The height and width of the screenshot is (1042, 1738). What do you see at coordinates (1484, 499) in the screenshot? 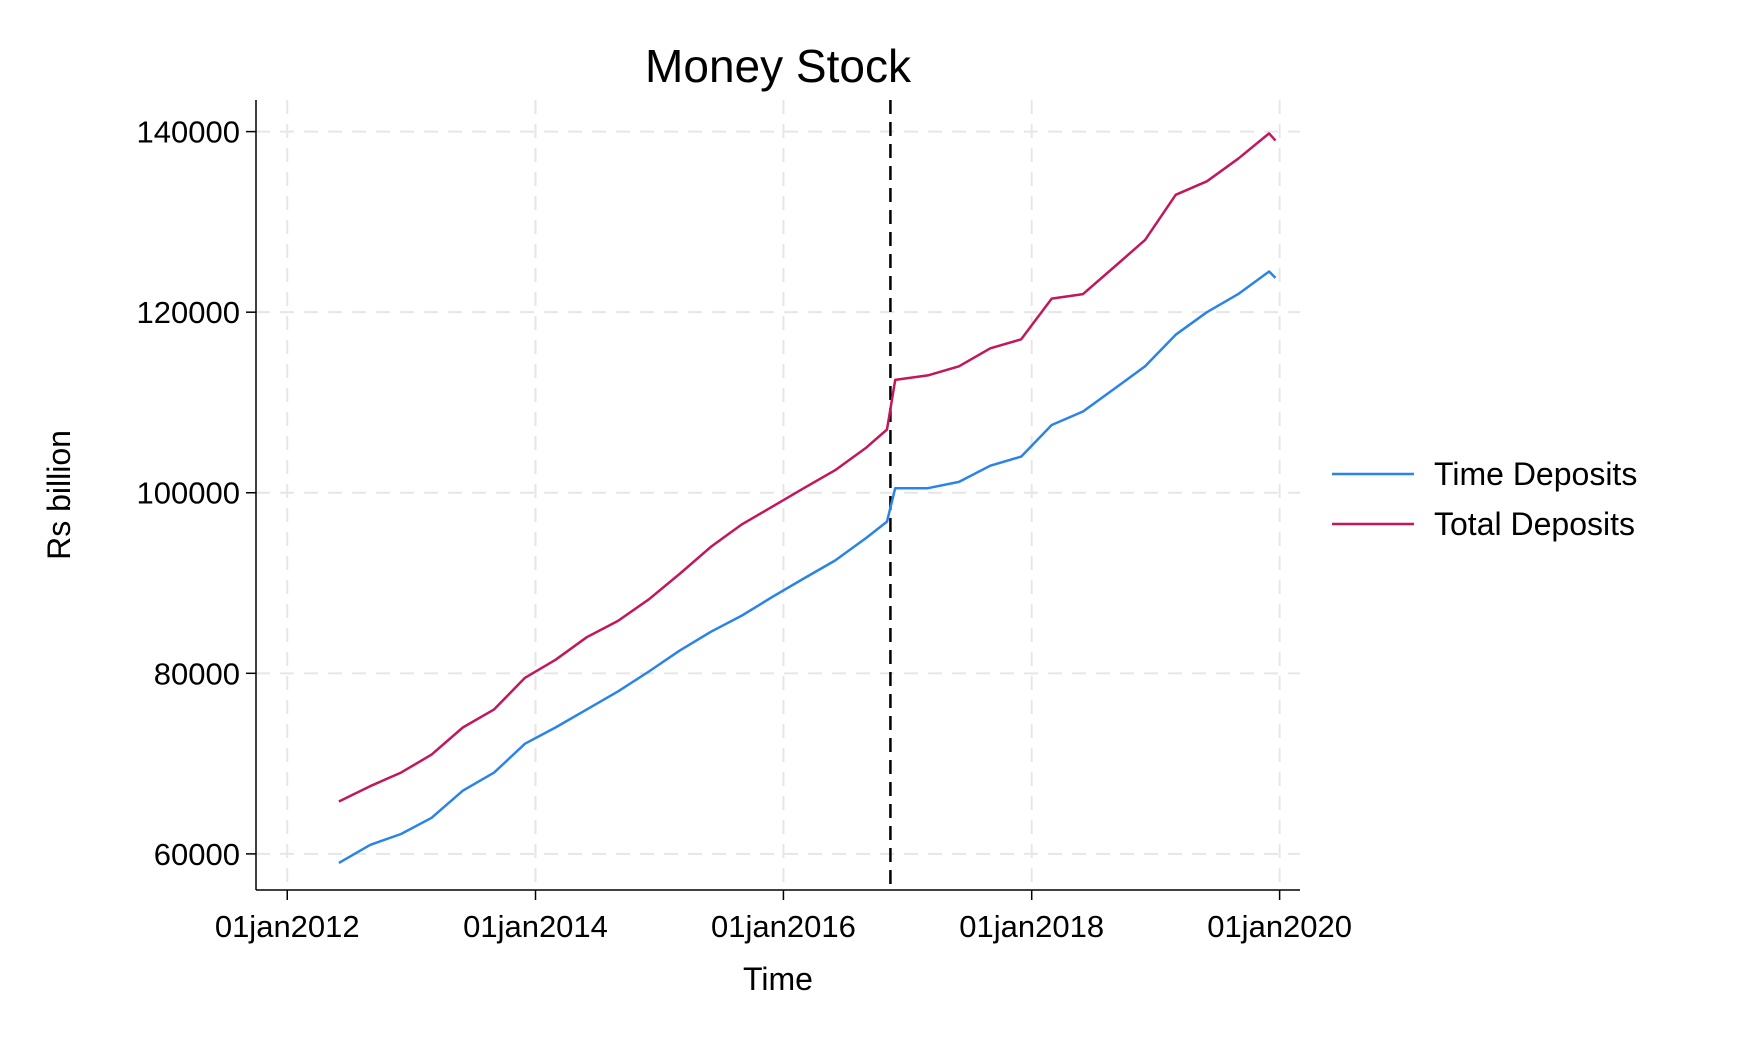
I see `legend: Time Deposits Total Deposits` at bounding box center [1484, 499].